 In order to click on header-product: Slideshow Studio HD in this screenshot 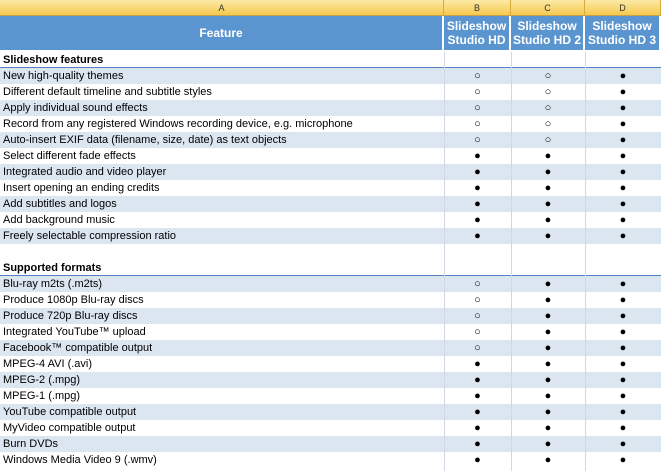, I will do `click(477, 34)`.